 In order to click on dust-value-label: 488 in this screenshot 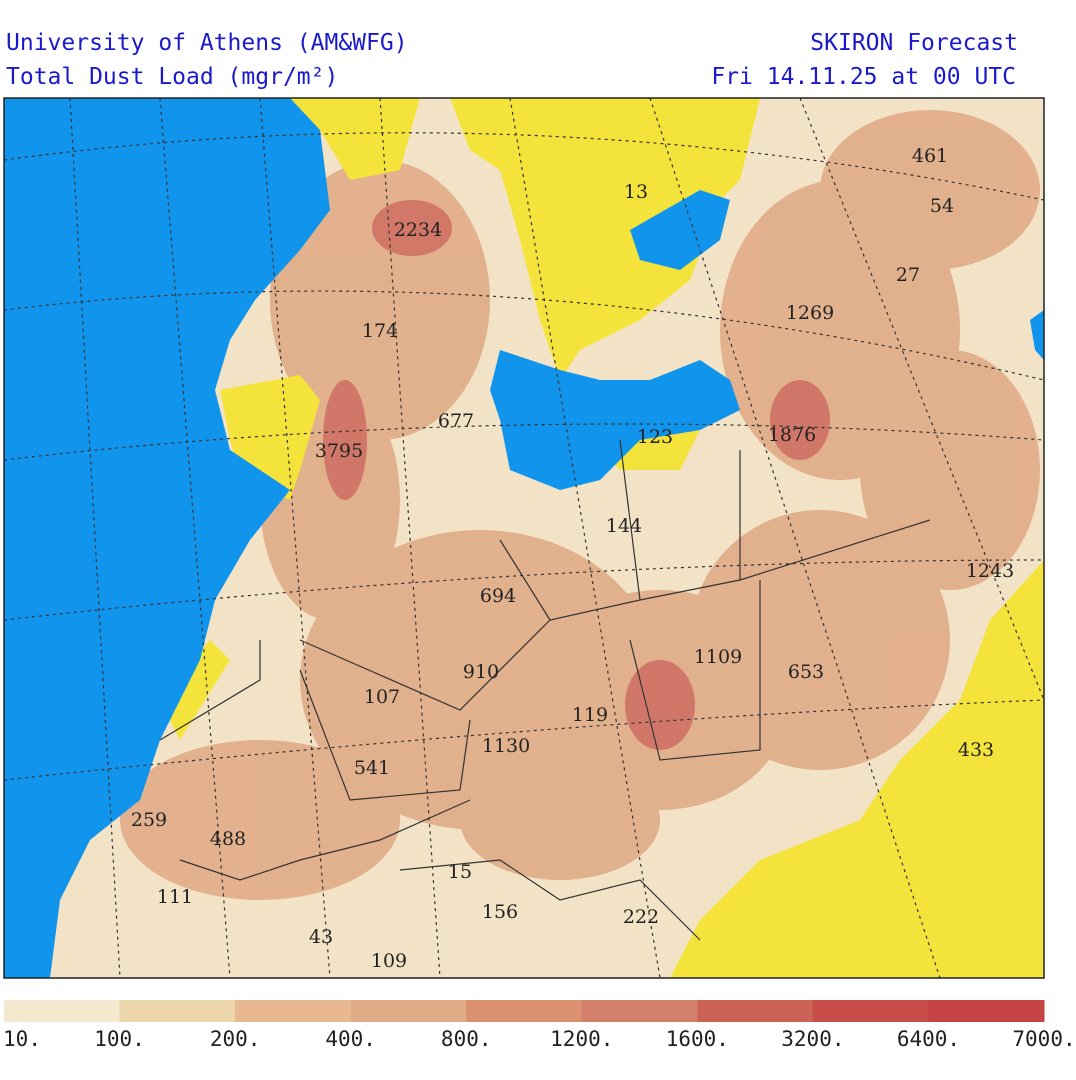, I will do `click(228, 839)`.